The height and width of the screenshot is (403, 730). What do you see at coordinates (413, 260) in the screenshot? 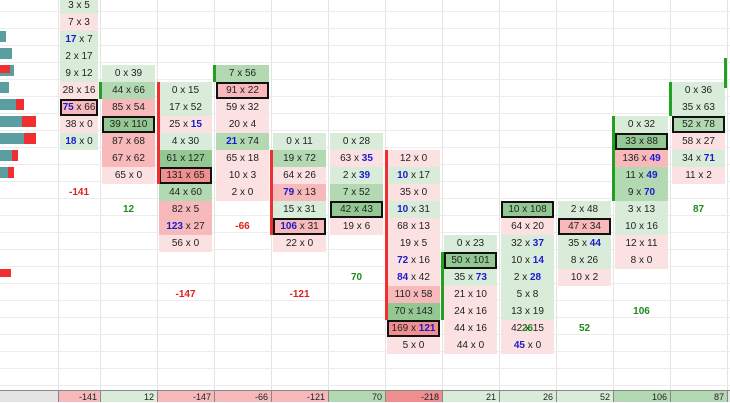
I see `footprint-cell: 72 x 16` at bounding box center [413, 260].